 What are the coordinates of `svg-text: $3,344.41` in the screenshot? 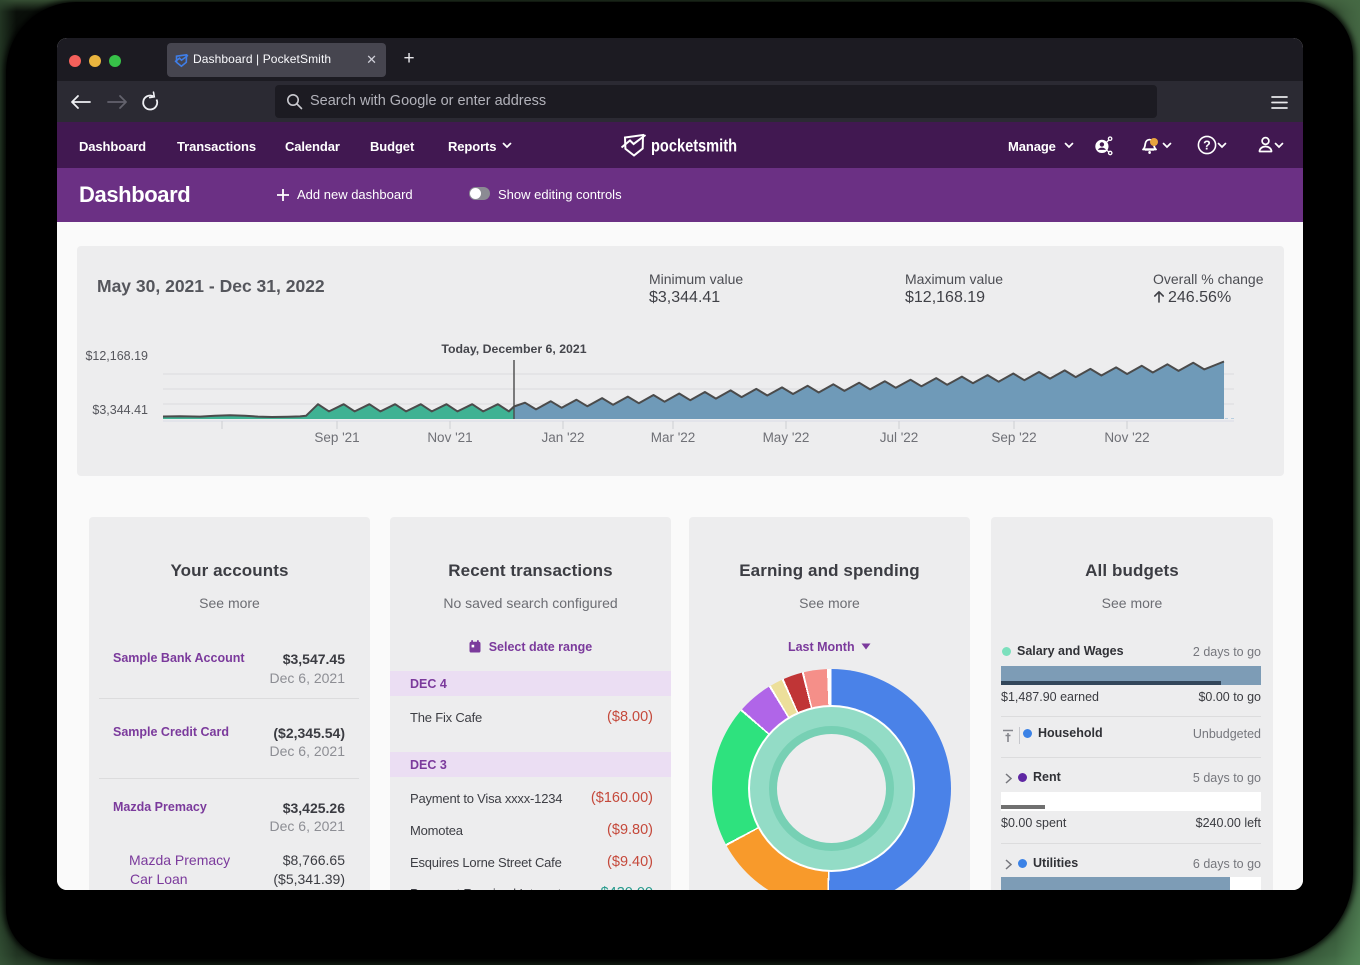 It's located at (120, 410).